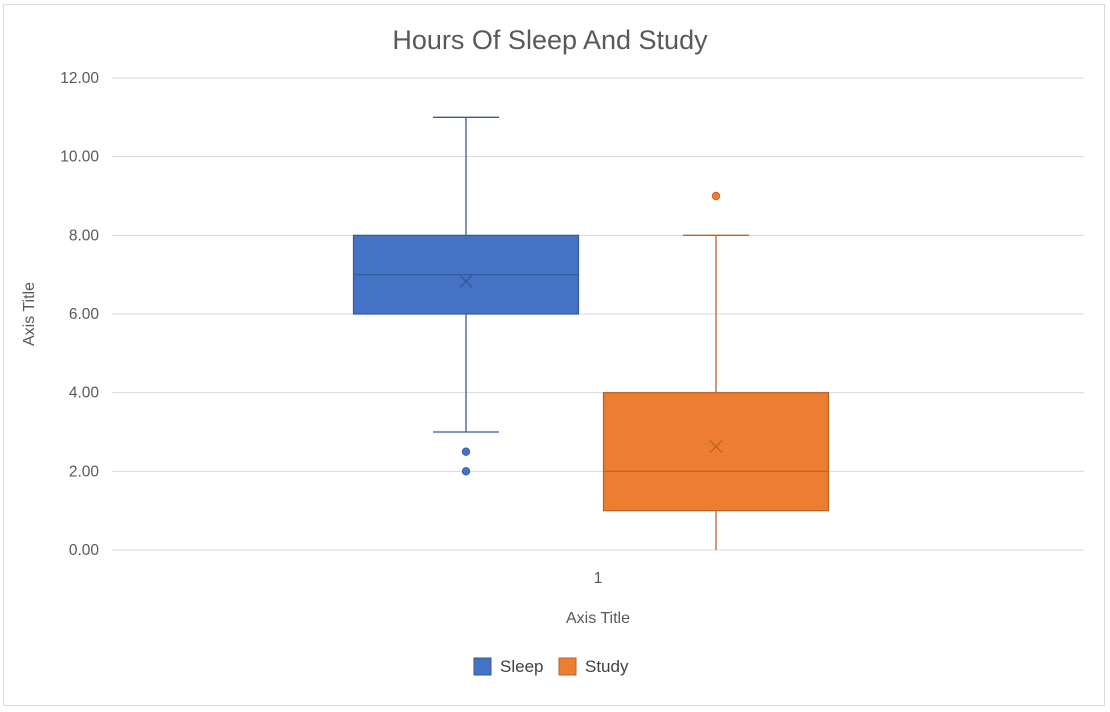 This screenshot has width=1110, height=712. I want to click on legend-item-study: Study, so click(593, 666).